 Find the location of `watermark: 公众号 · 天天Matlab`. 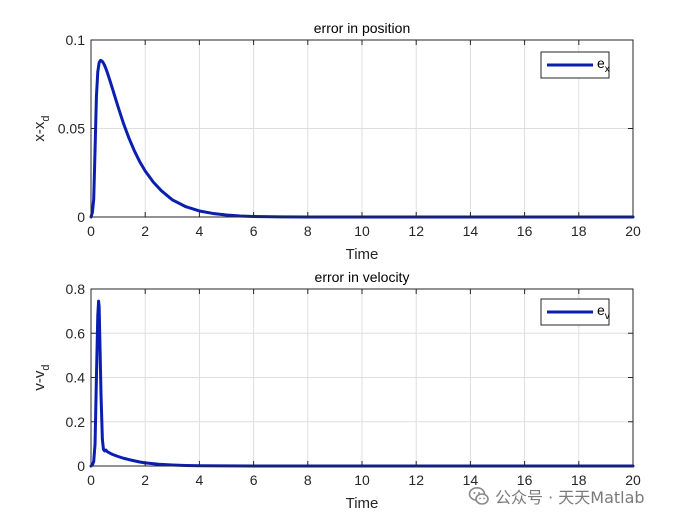

watermark: 公众号 · 天天Matlab is located at coordinates (556, 496).